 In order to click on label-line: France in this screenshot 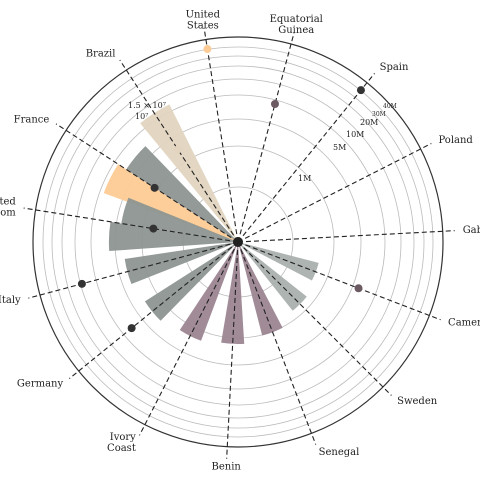, I will do `click(32, 119)`.